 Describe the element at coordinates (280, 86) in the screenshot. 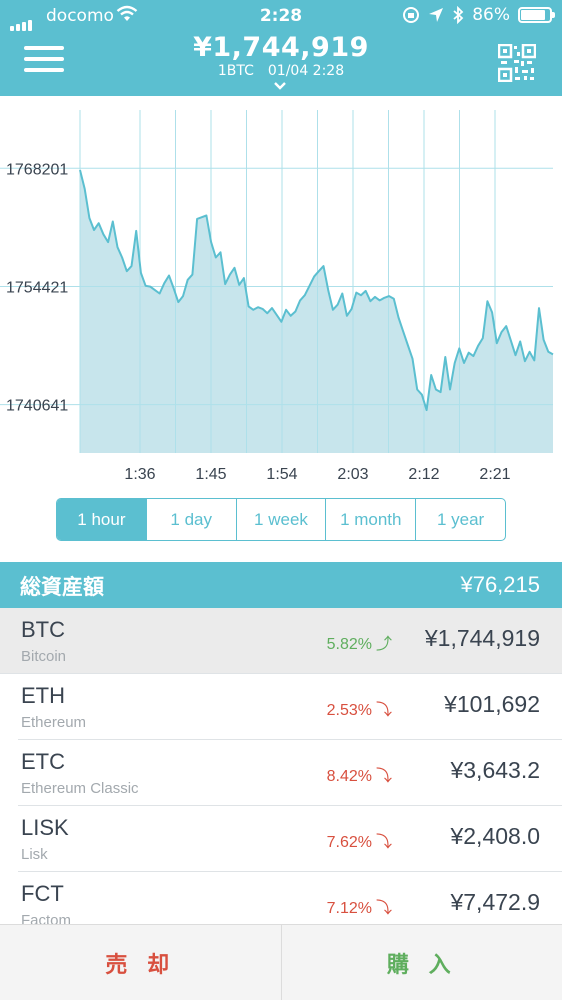

I see `chevron-down-icon` at that location.